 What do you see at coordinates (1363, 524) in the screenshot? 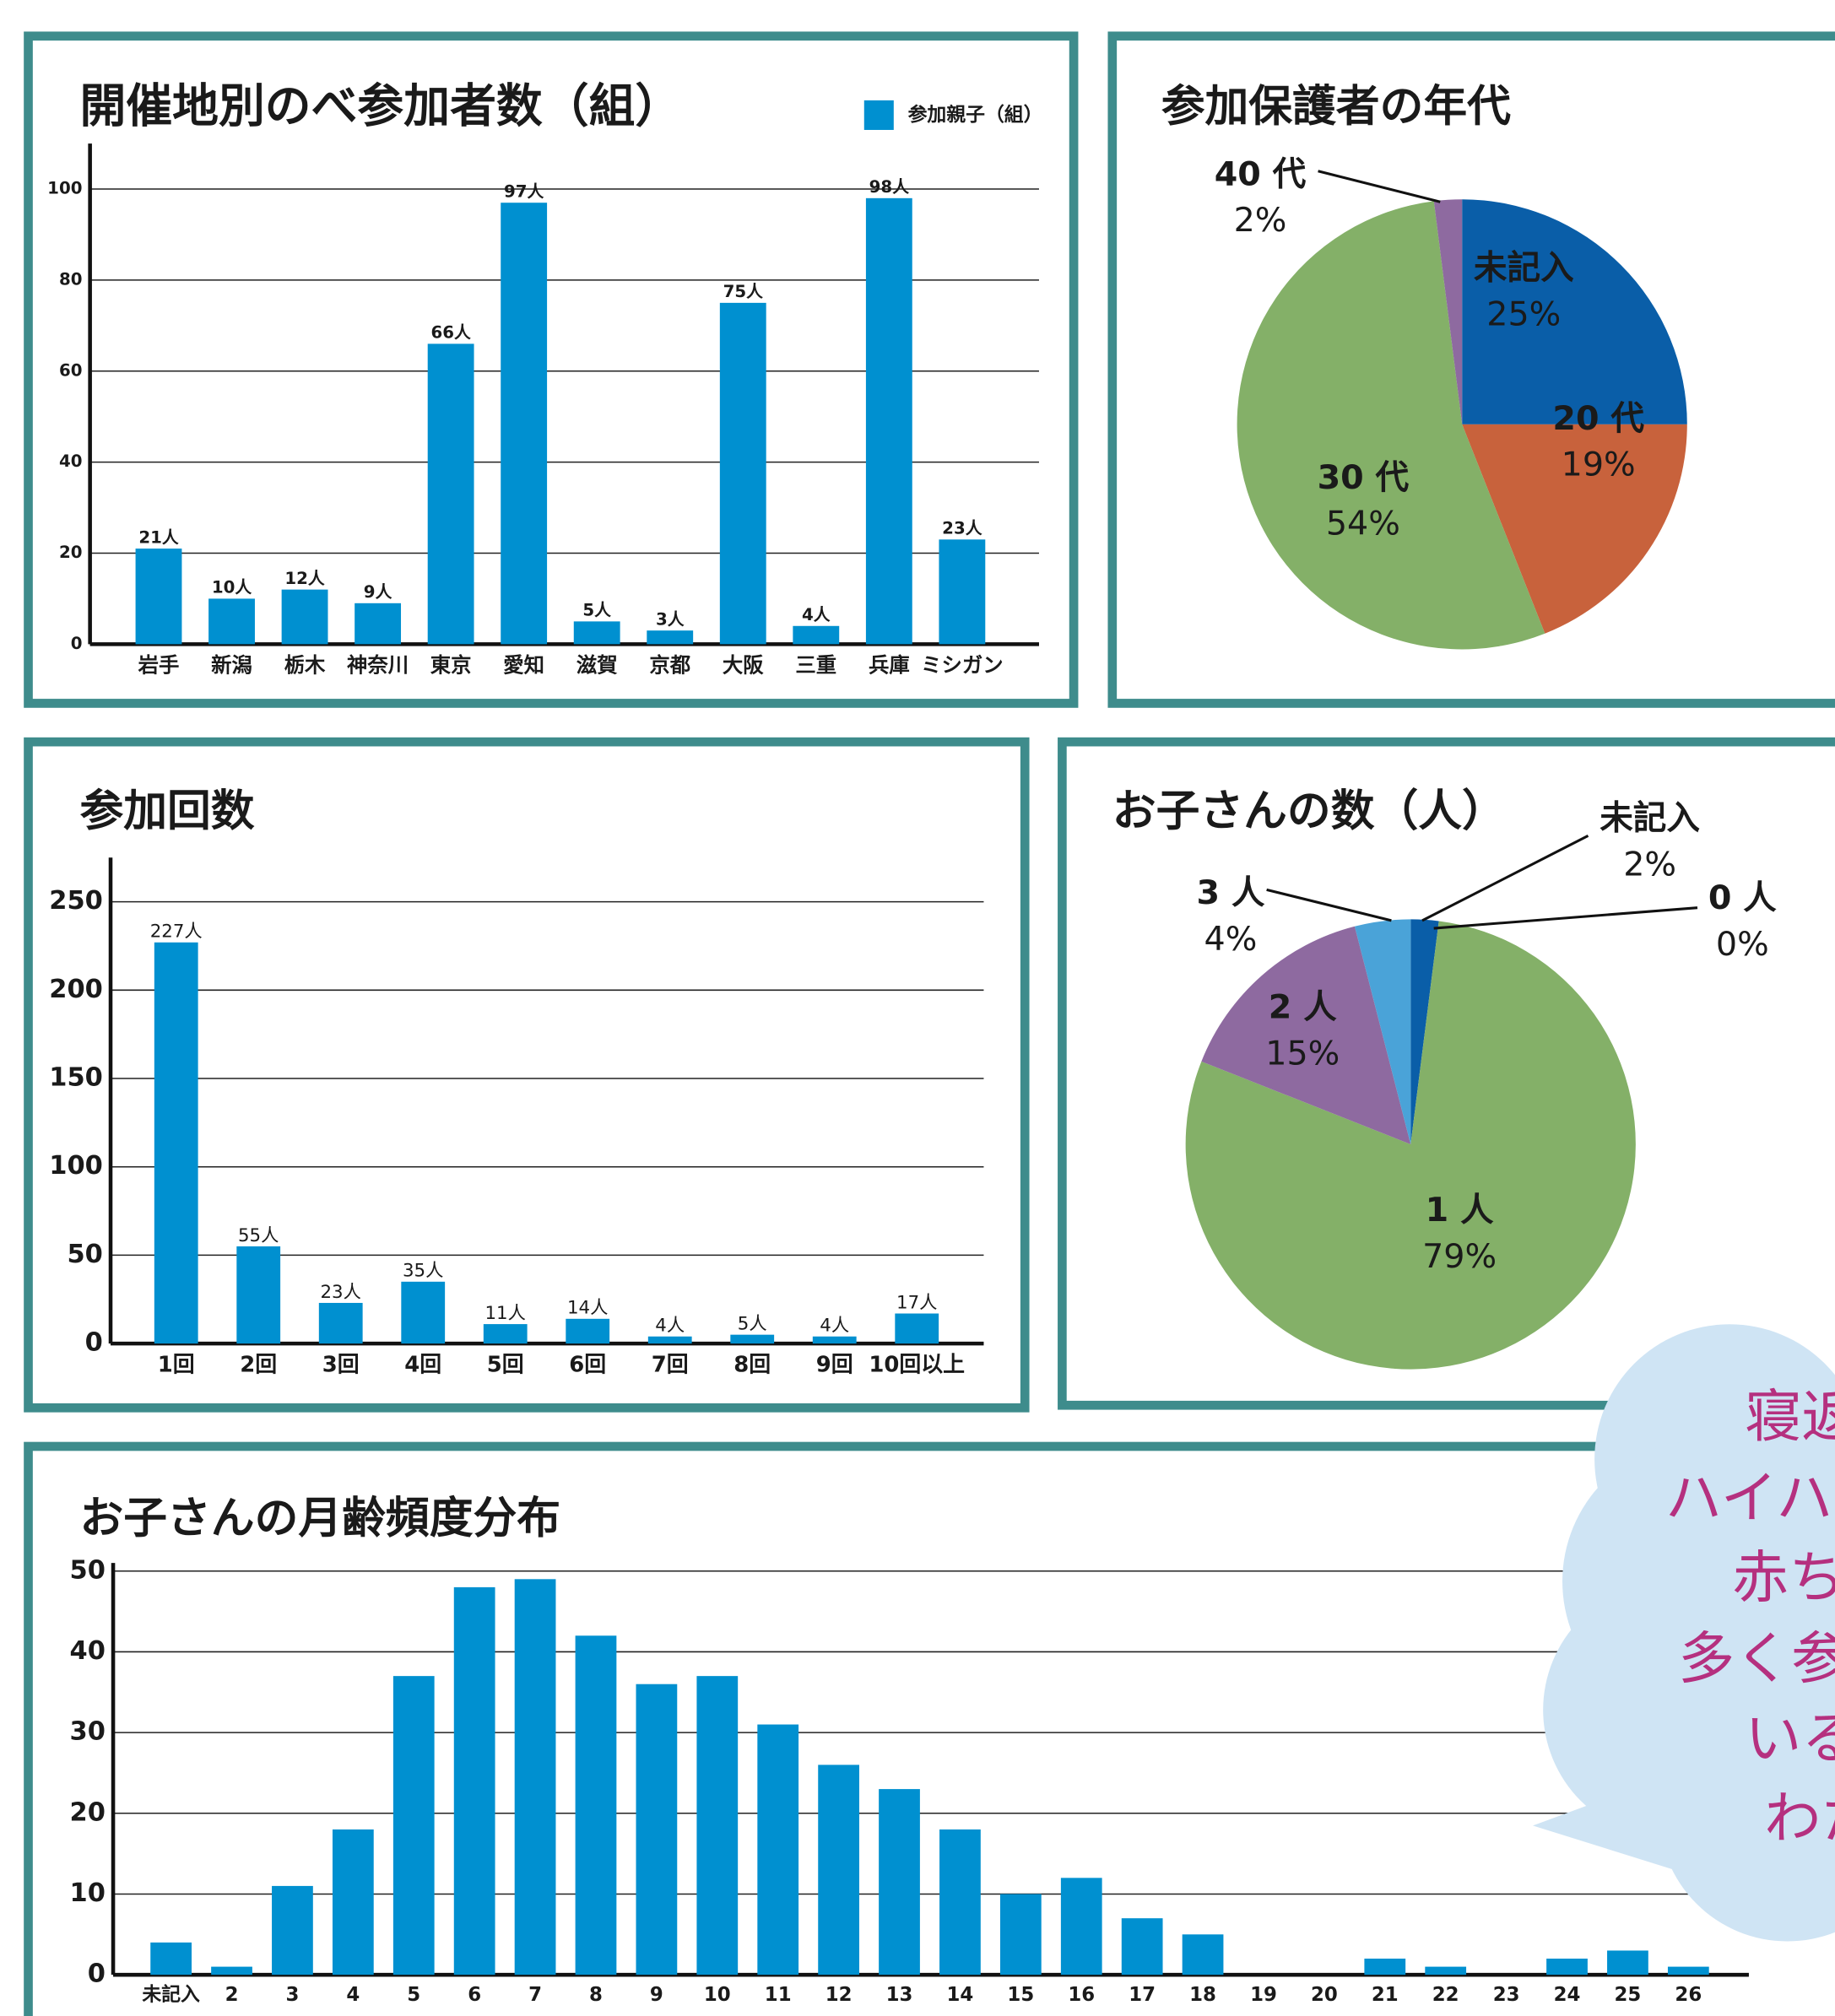
I see `slice-value: 54%` at bounding box center [1363, 524].